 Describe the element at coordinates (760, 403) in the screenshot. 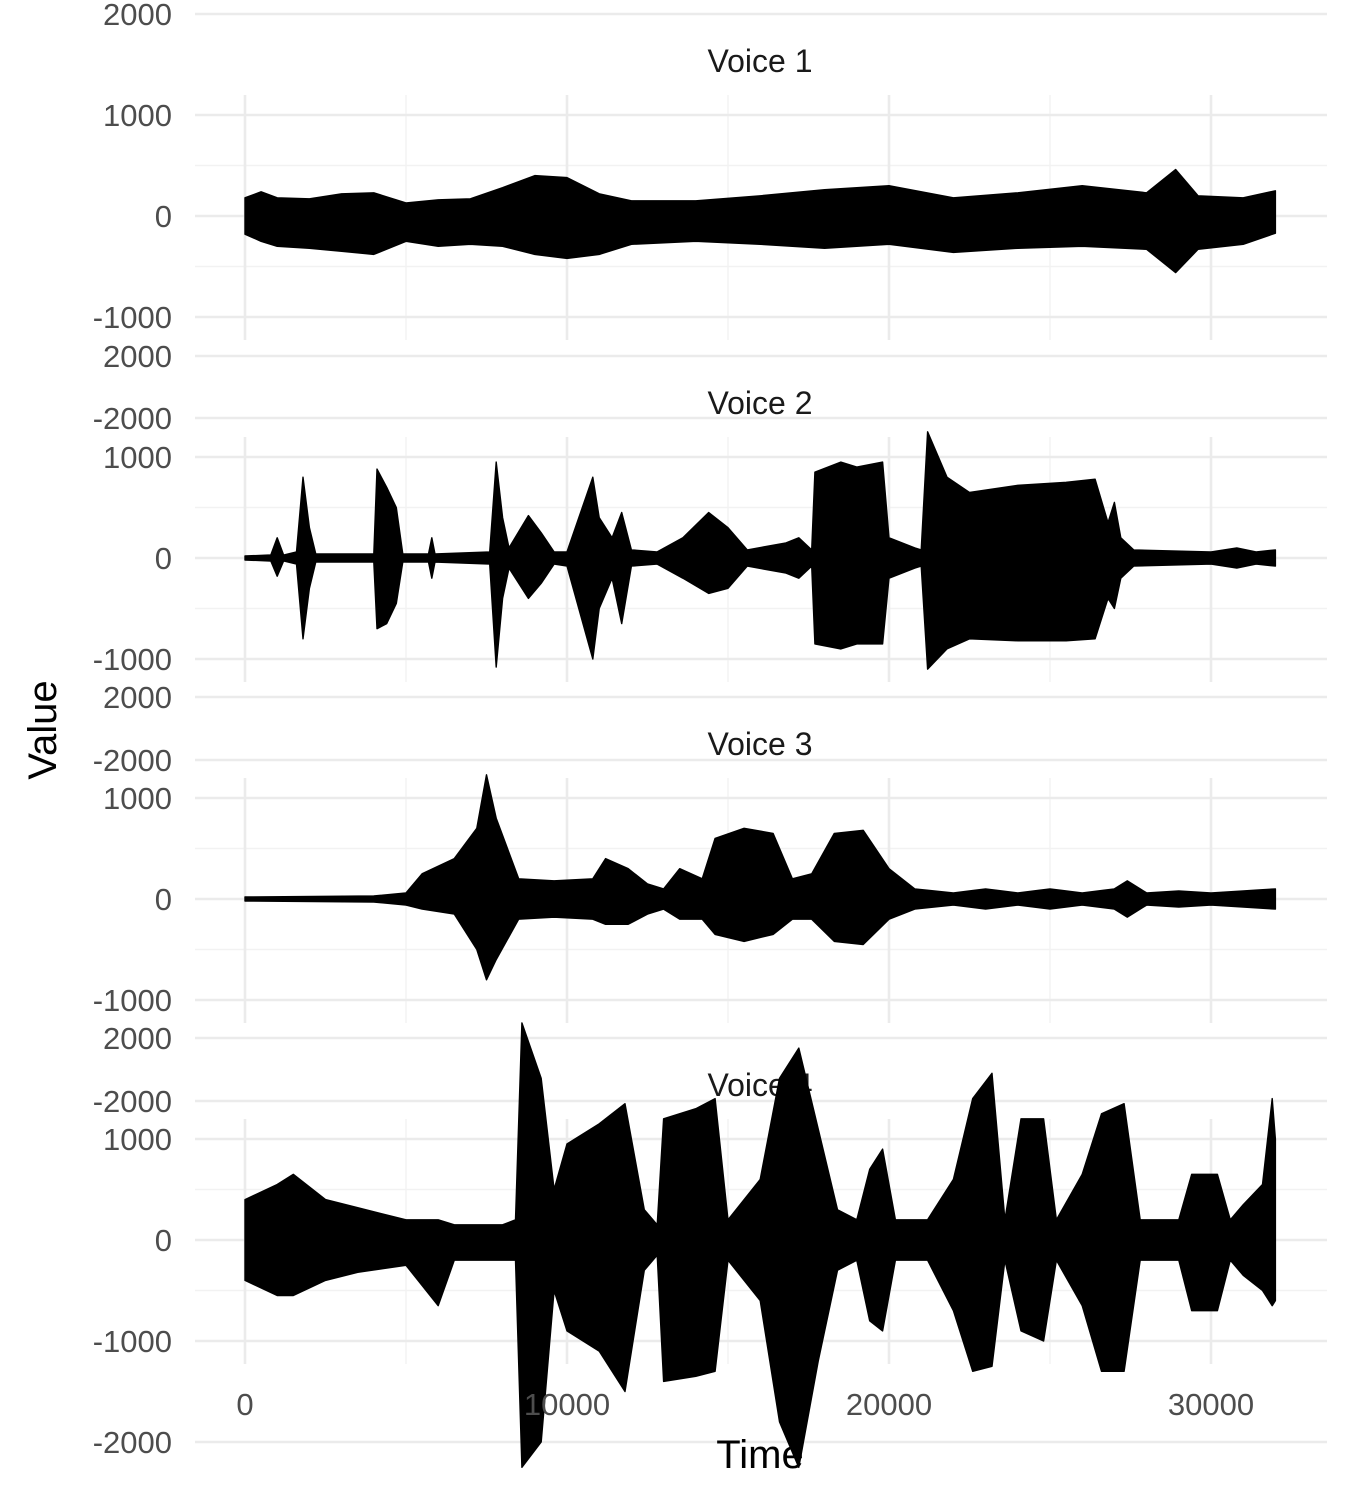

I see `facet-title: Voice 2` at that location.